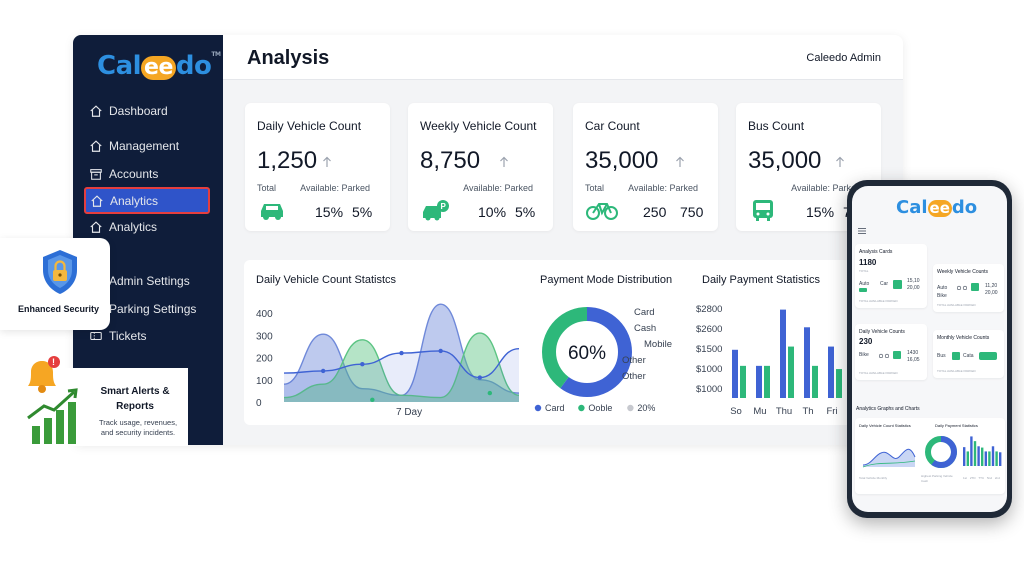  What do you see at coordinates (147, 174) in the screenshot?
I see `sidebar-item-accounts: Accounts` at bounding box center [147, 174].